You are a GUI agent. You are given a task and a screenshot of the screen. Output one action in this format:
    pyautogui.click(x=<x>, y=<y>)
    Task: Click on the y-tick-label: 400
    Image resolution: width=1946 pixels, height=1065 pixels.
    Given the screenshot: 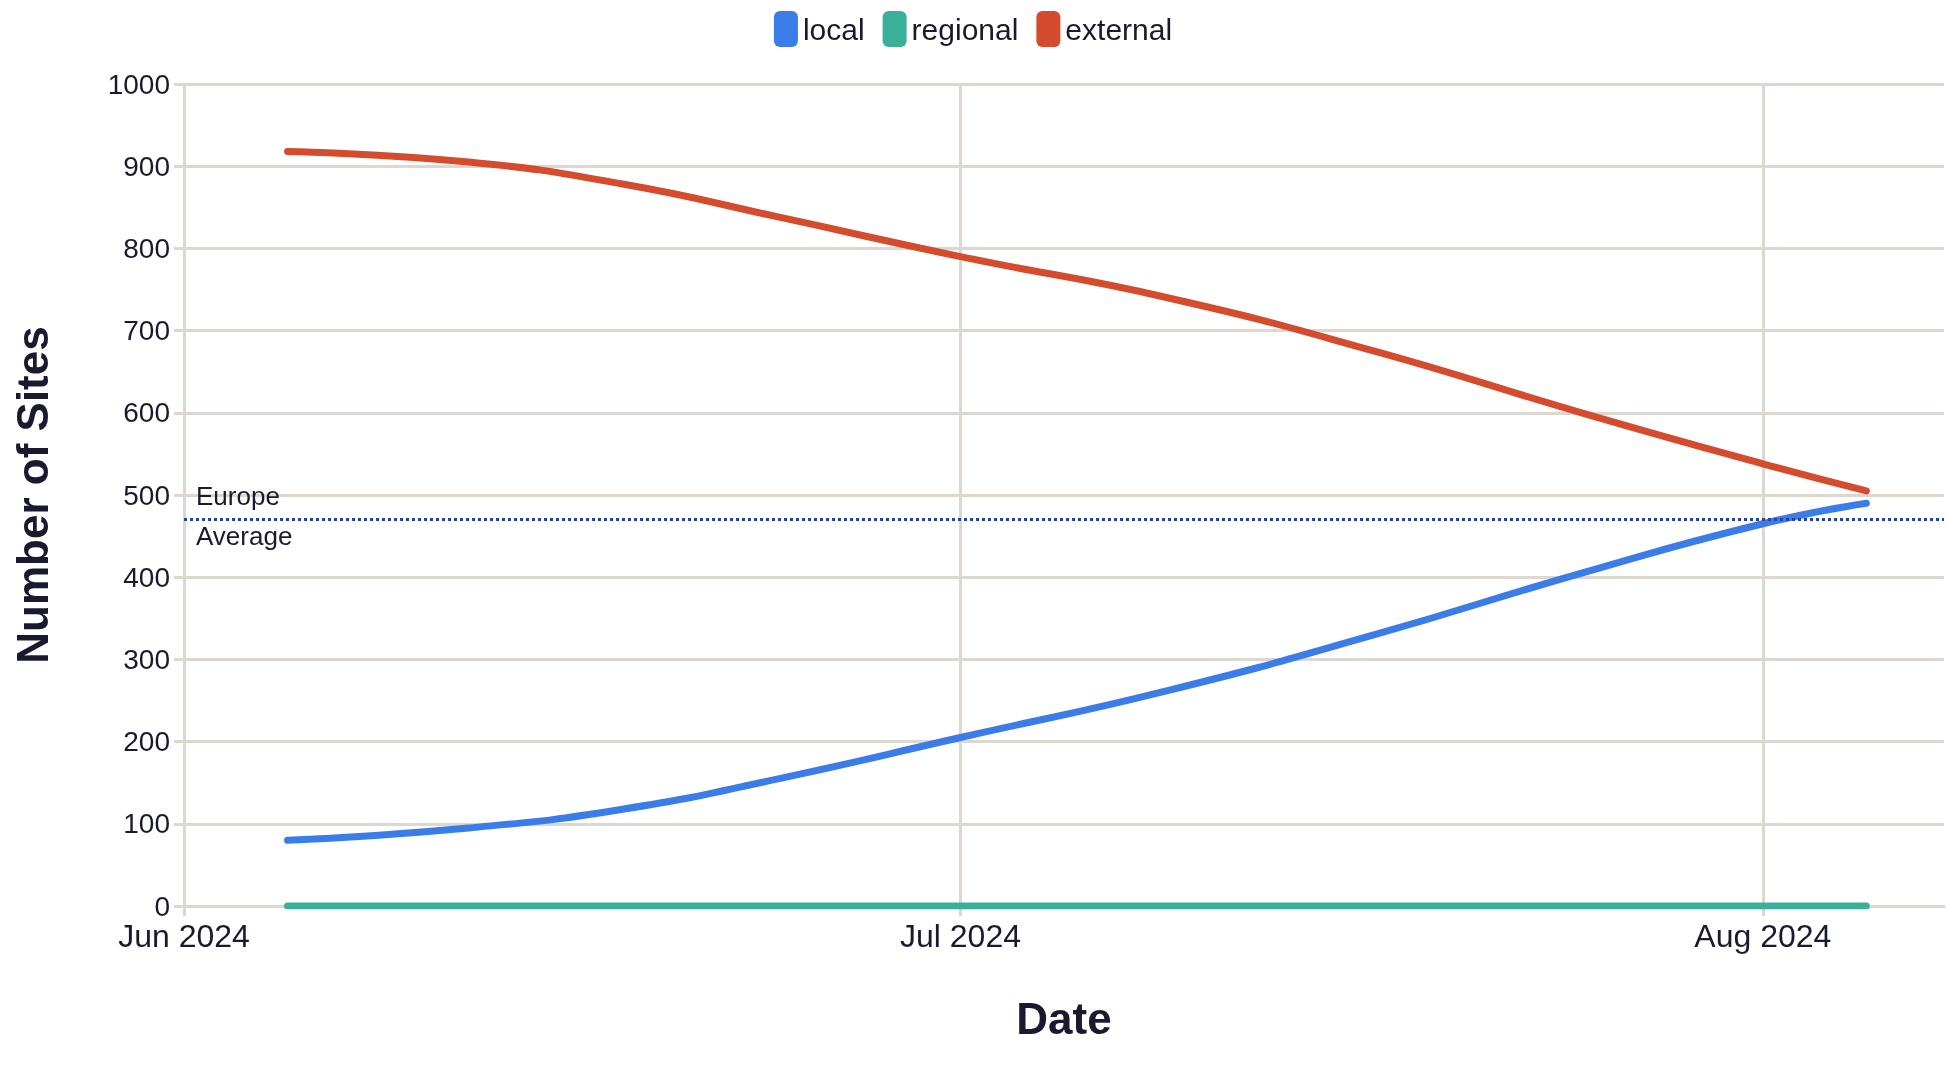 What is the action you would take?
    pyautogui.click(x=146, y=577)
    